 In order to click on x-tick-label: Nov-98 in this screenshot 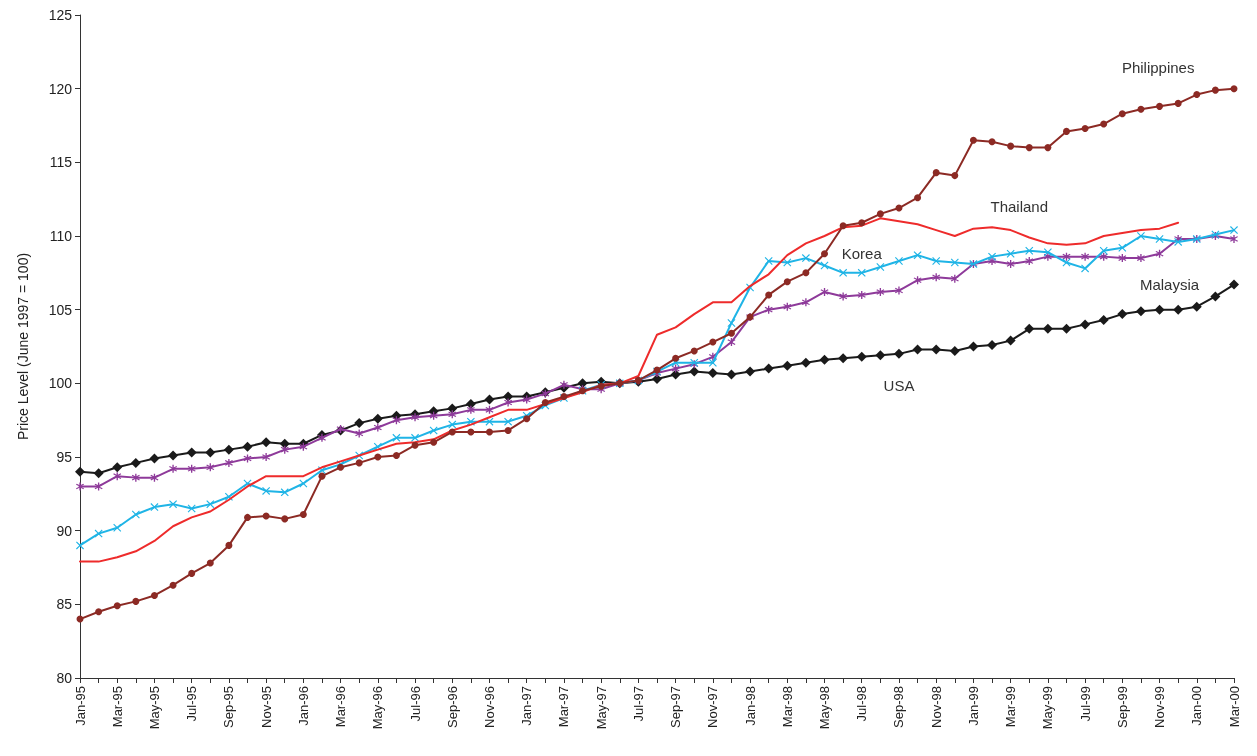, I will do `click(936, 707)`.